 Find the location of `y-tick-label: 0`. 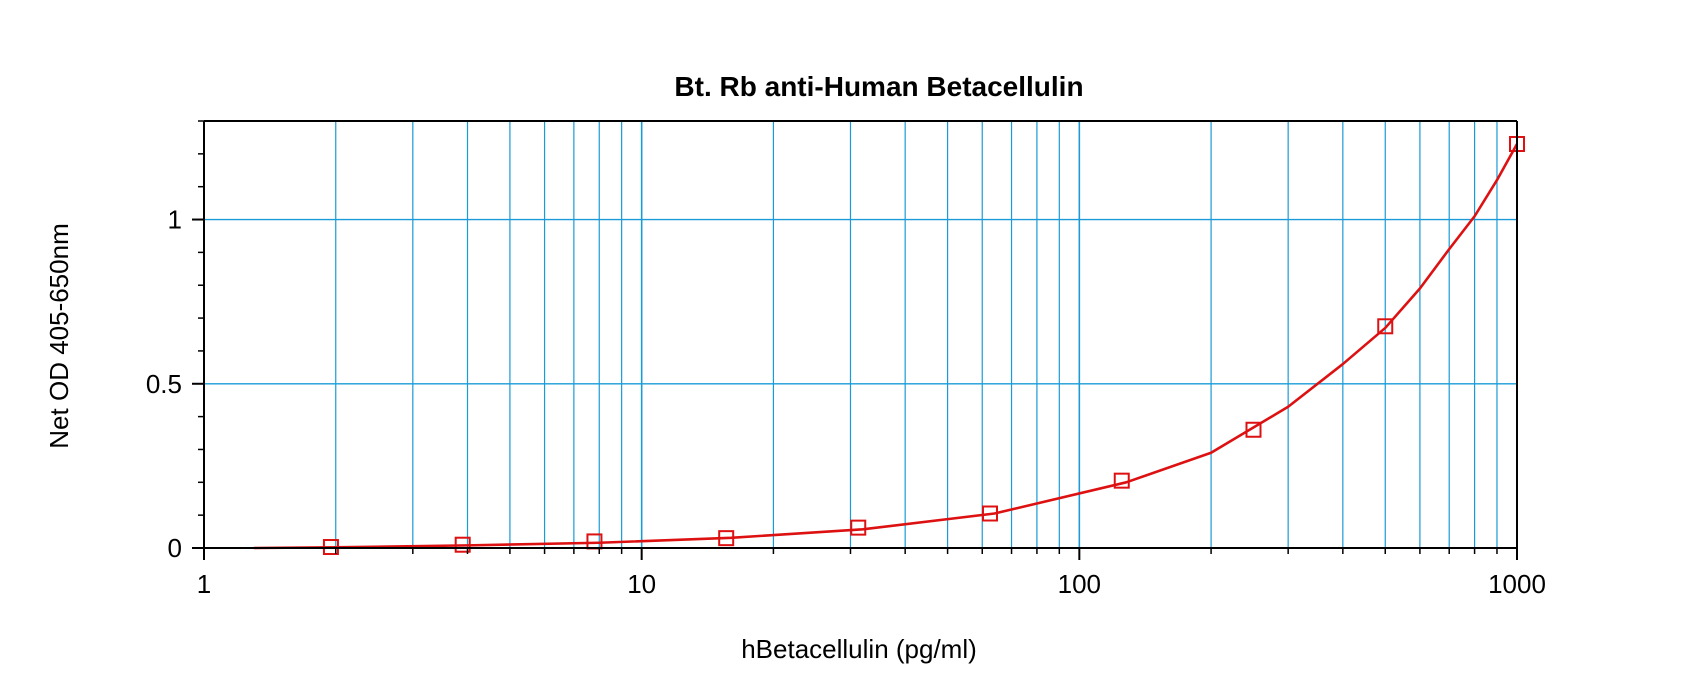

y-tick-label: 0 is located at coordinates (175, 548).